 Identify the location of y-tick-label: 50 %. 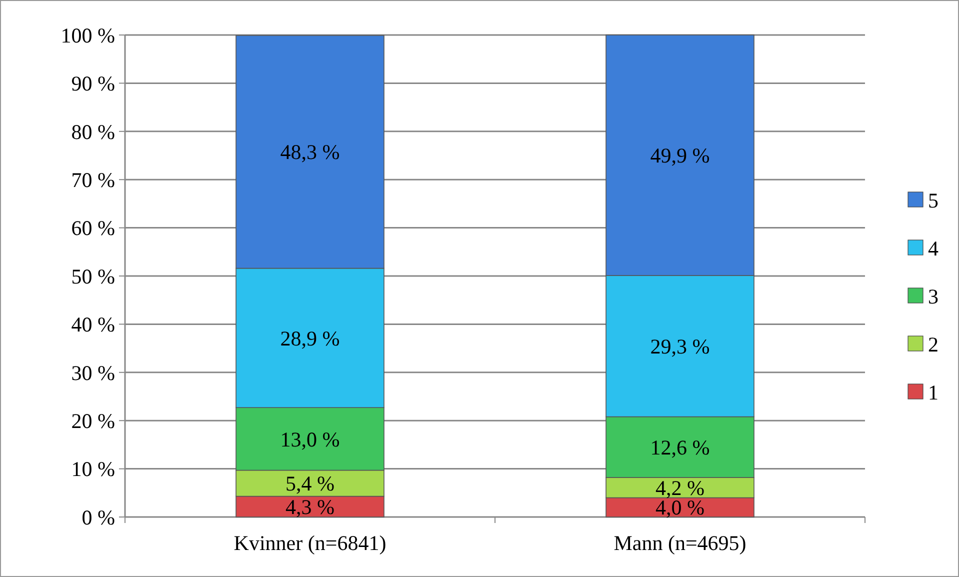
(93, 276).